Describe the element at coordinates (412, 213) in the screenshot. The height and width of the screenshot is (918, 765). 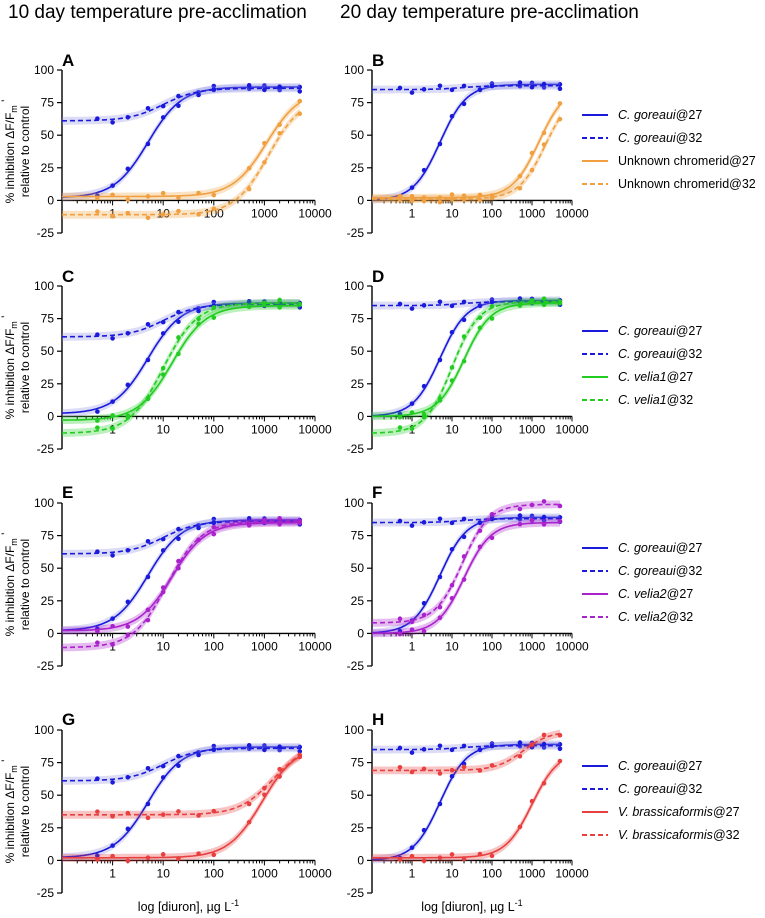
I see `x-tick-label: 1` at that location.